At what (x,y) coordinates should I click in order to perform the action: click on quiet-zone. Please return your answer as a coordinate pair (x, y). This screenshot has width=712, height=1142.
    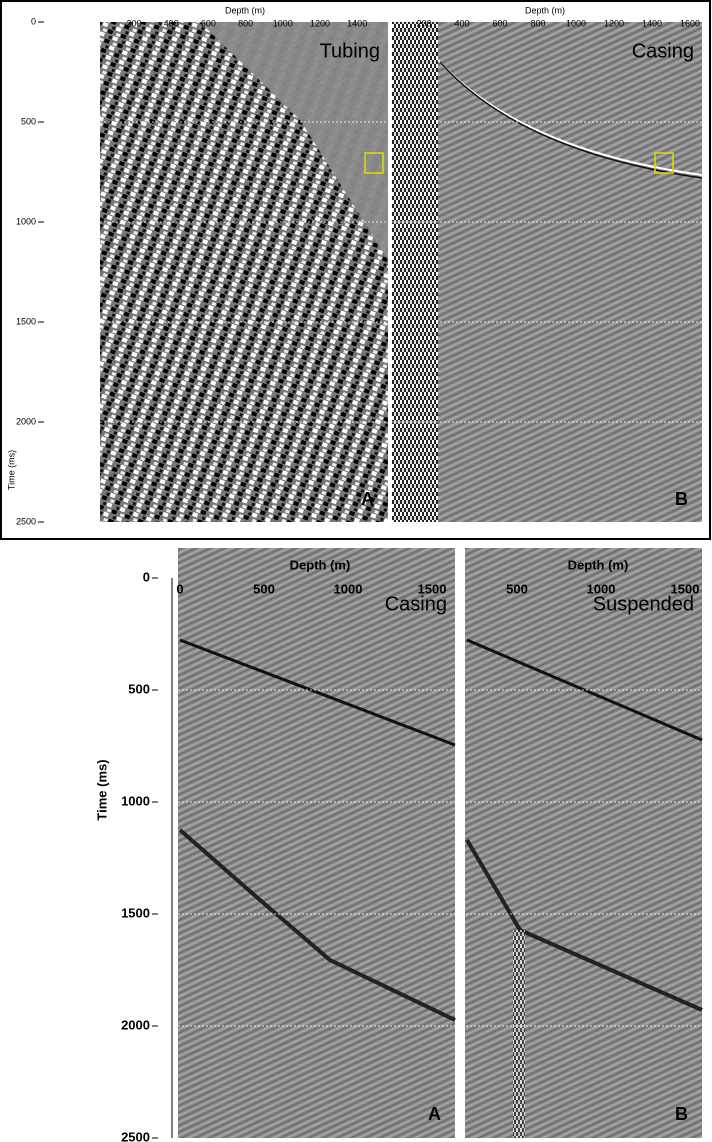
    Looking at the image, I should click on (294, 141).